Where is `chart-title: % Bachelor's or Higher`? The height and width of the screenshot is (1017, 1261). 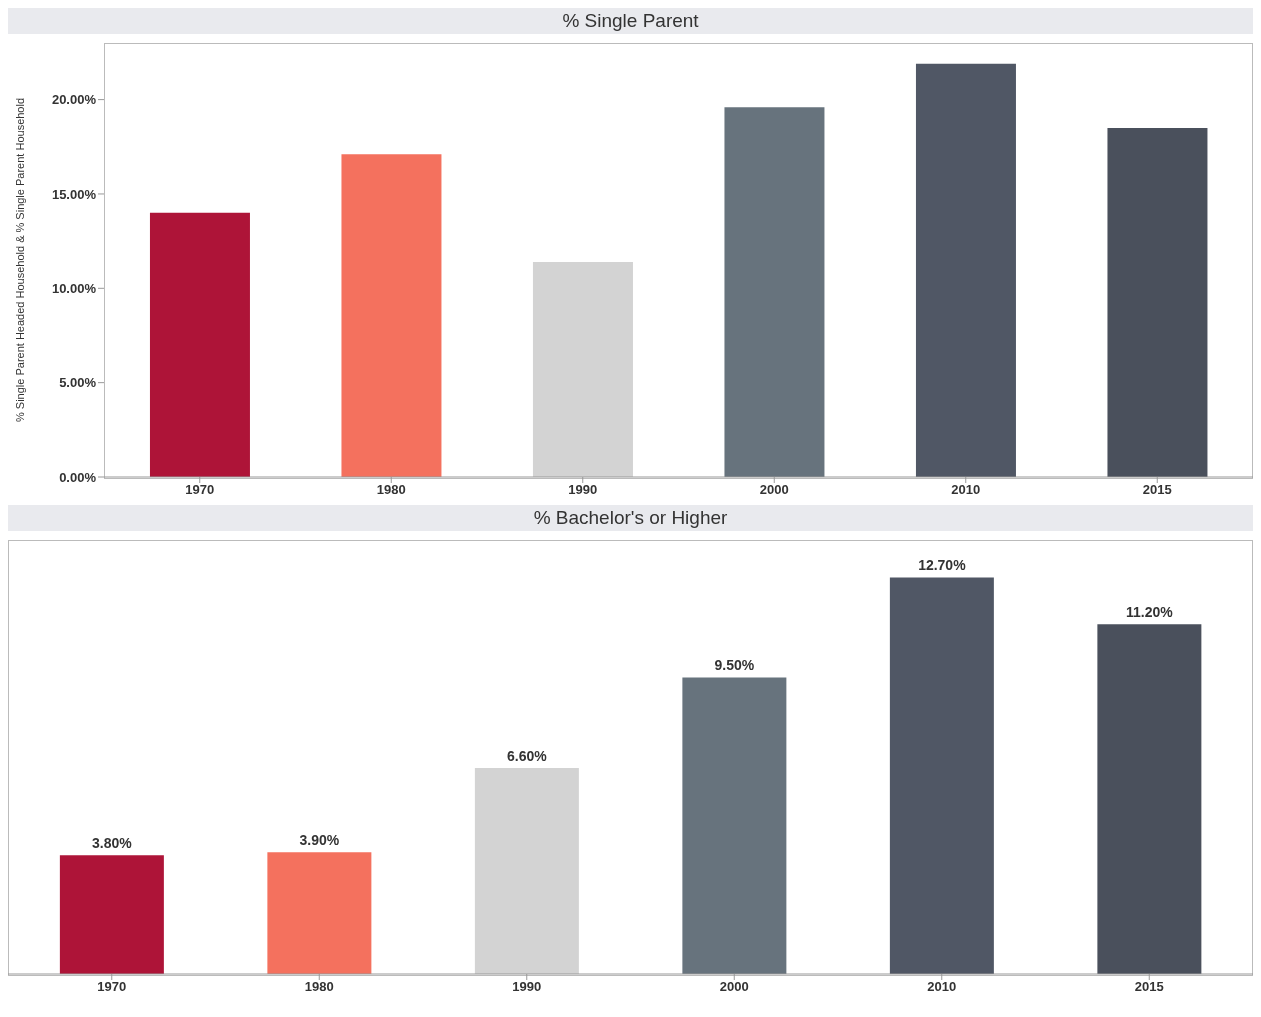 chart-title: % Bachelor's or Higher is located at coordinates (630, 518).